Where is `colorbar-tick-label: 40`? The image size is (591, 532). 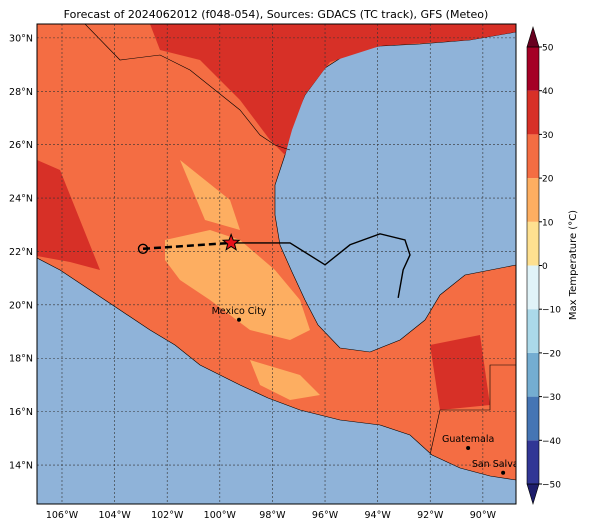 colorbar-tick-label: 40 is located at coordinates (548, 92).